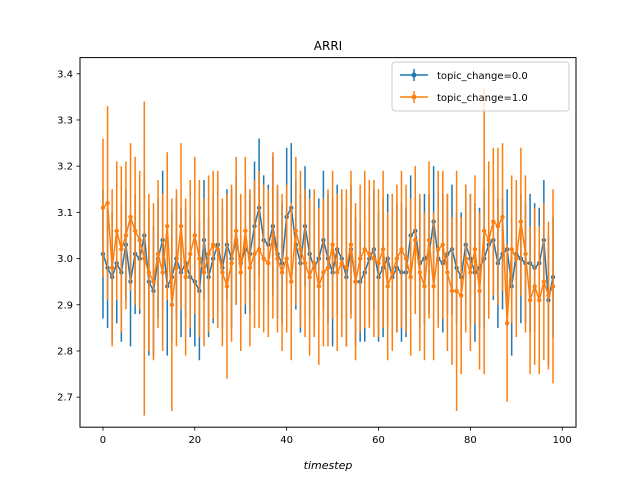 This screenshot has height=480, width=640. Describe the element at coordinates (482, 98) in the screenshot. I see `legend-label-1: topic_change=1.0` at that location.